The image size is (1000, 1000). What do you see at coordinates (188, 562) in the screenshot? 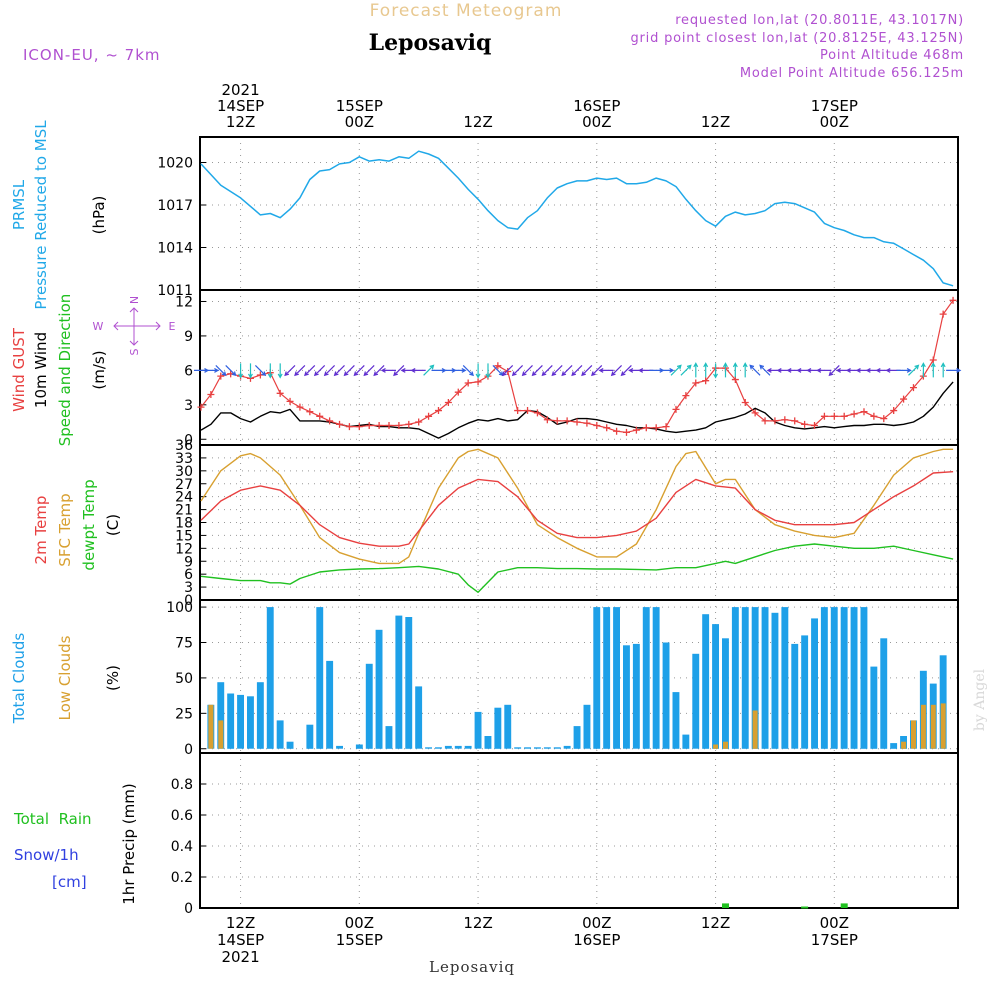
I see `y-tick-label: 9` at bounding box center [188, 562].